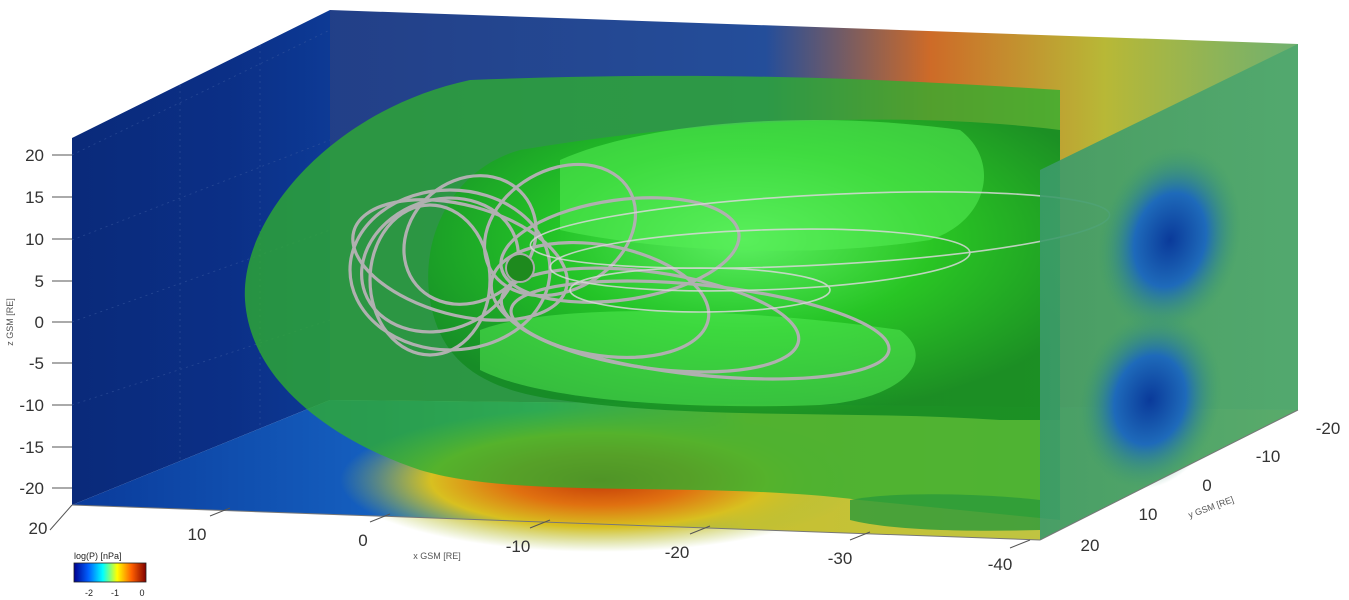 This screenshot has width=1349, height=600. Describe the element at coordinates (1328, 428) in the screenshot. I see `y-tick-label: -20` at that location.